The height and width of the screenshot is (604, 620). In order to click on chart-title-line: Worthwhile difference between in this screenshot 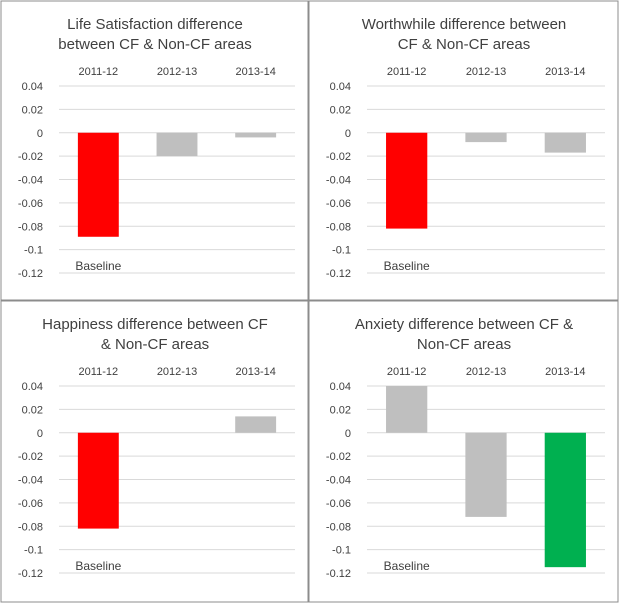, I will do `click(464, 24)`.